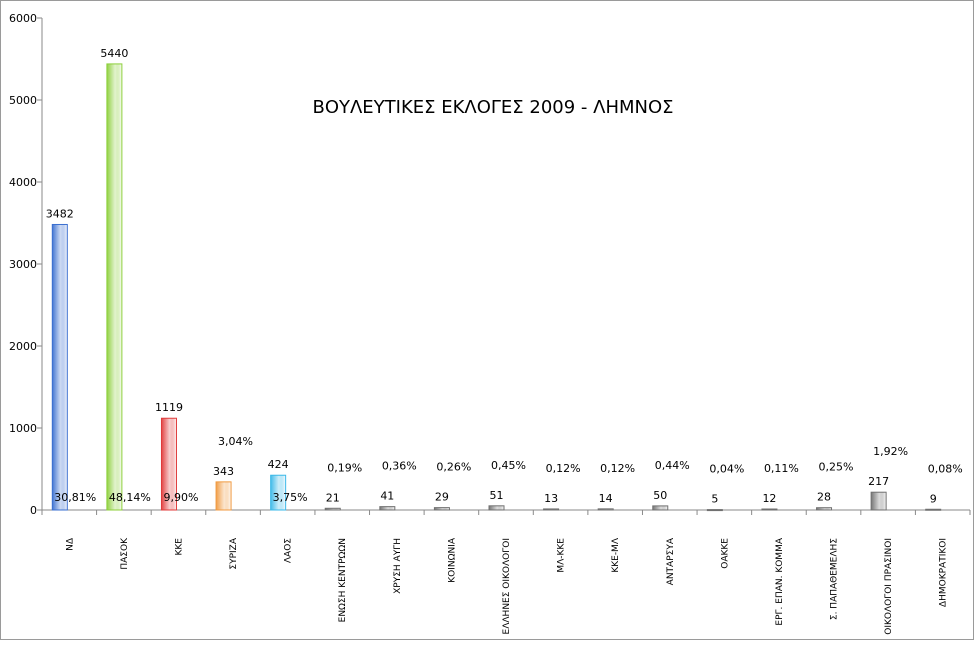 The width and height of the screenshot is (976, 646). What do you see at coordinates (725, 553) in the screenshot?
I see `category-label: ΟΑΚΚΕ` at bounding box center [725, 553].